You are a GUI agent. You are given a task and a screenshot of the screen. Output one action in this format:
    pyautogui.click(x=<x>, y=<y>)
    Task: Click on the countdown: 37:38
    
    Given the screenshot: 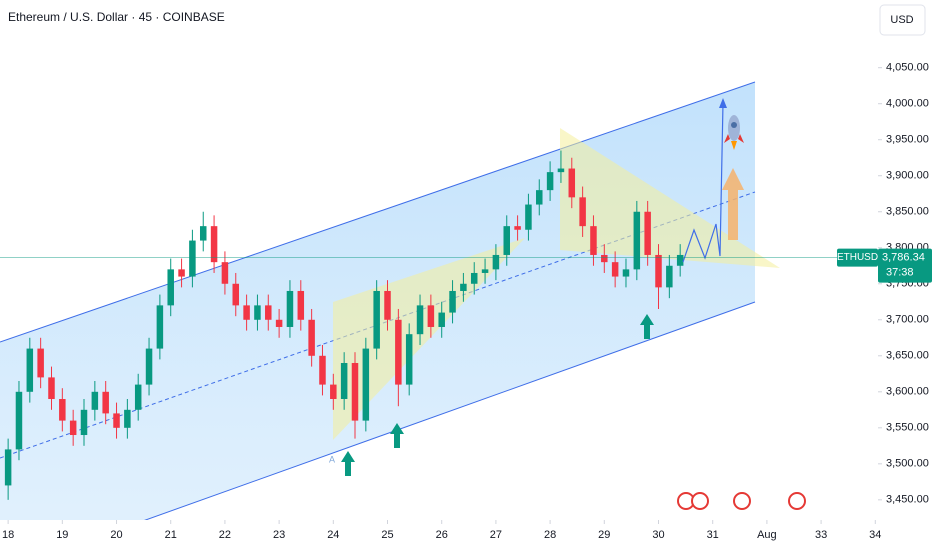 What is the action you would take?
    pyautogui.click(x=900, y=273)
    